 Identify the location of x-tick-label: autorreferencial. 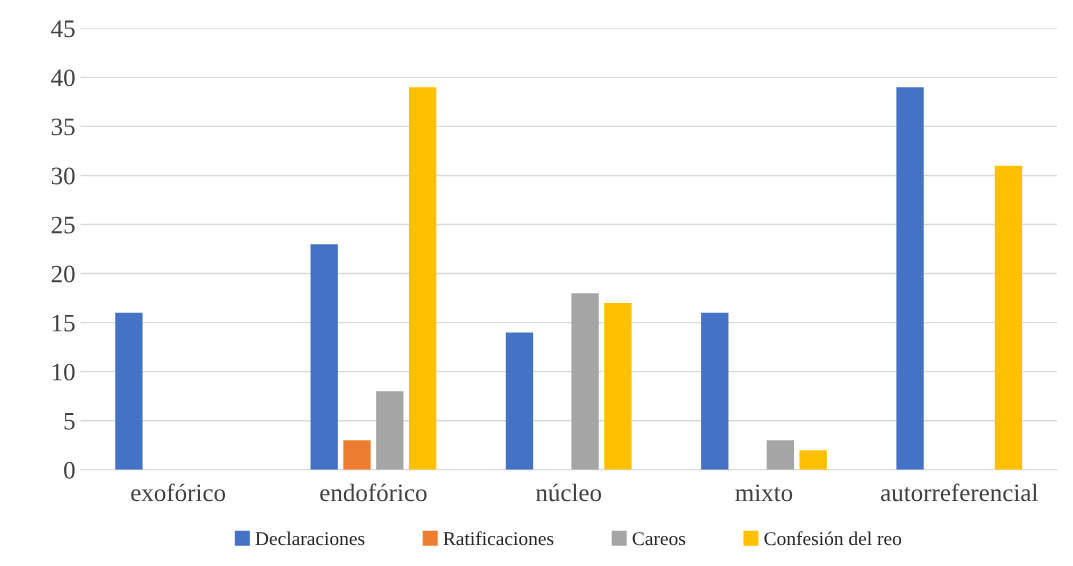
(959, 492).